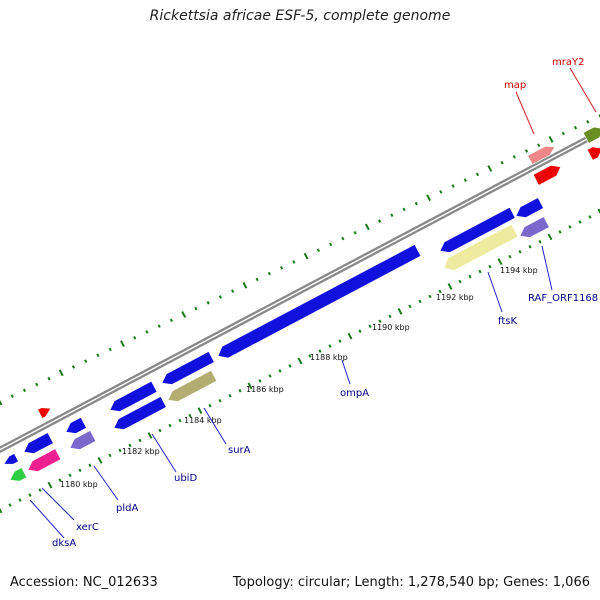 The image size is (600, 600). Describe the element at coordinates (541, 155) in the screenshot. I see `gene-arrow-map` at that location.